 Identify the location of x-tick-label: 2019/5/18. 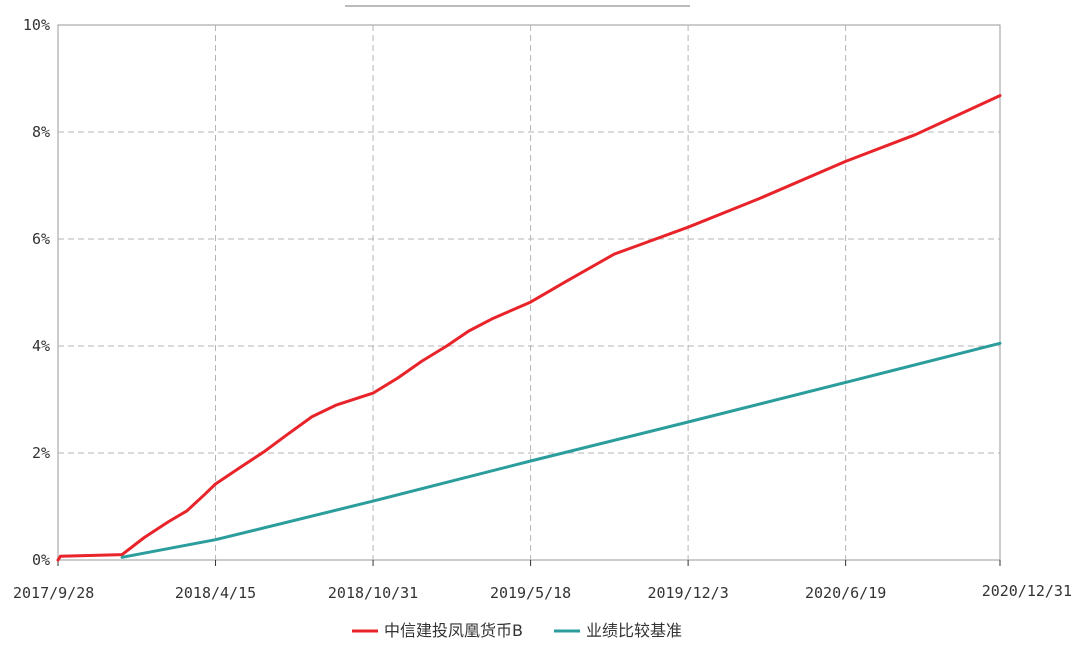
(530, 593).